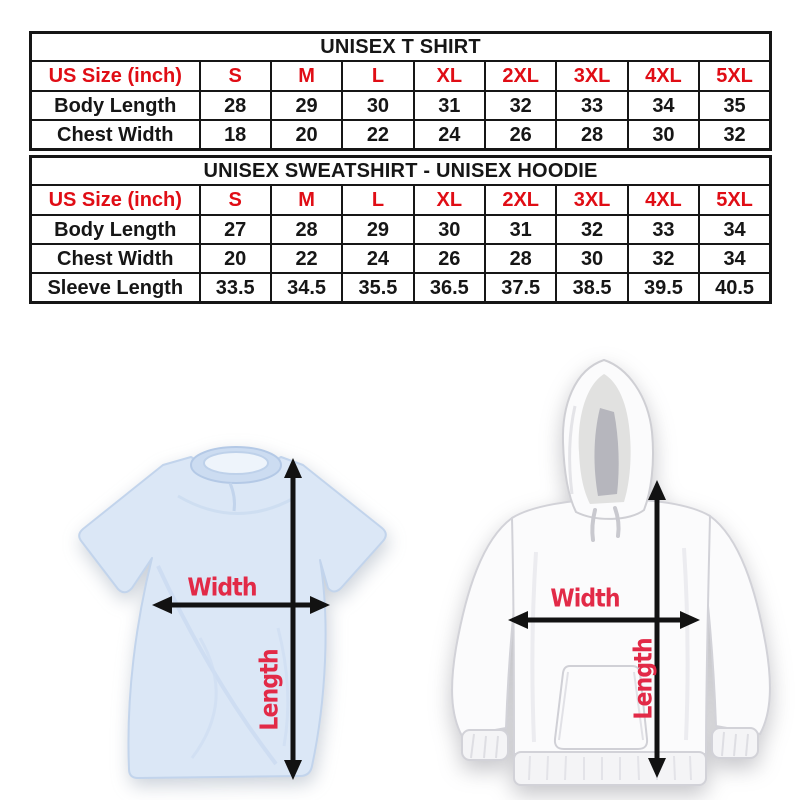  Describe the element at coordinates (235, 135) in the screenshot. I see `size-value-cell: 18` at that location.